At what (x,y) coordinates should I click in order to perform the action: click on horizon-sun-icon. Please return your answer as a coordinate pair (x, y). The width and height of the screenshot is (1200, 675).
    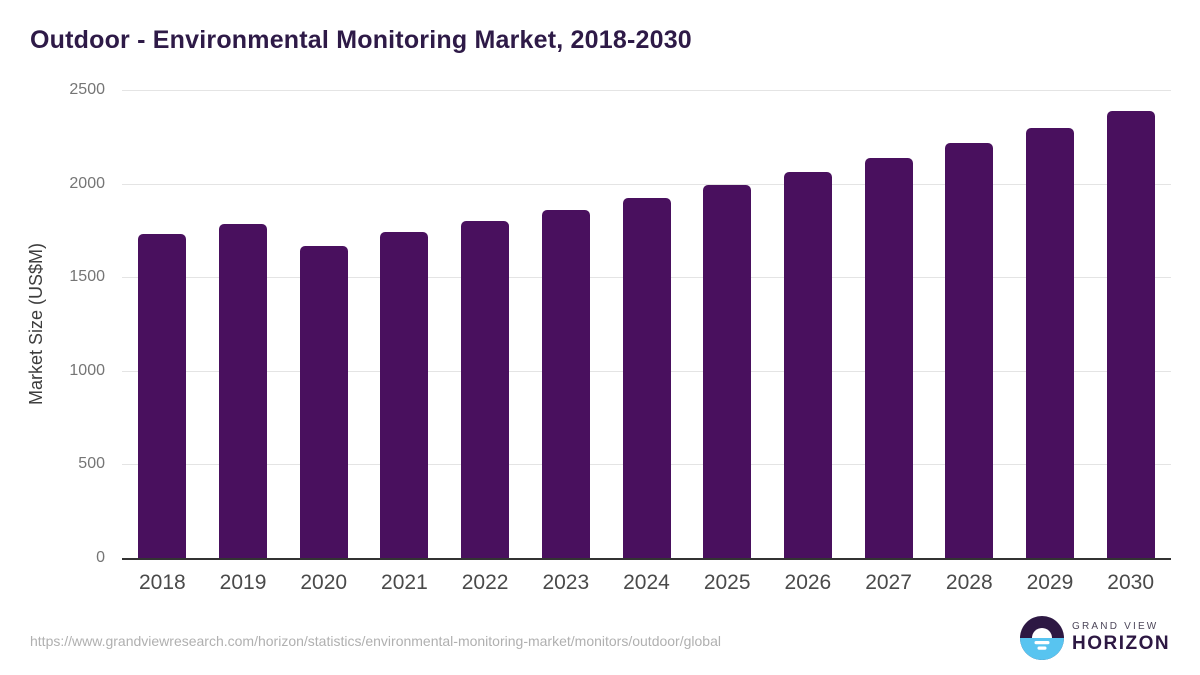
    Looking at the image, I should click on (1042, 638).